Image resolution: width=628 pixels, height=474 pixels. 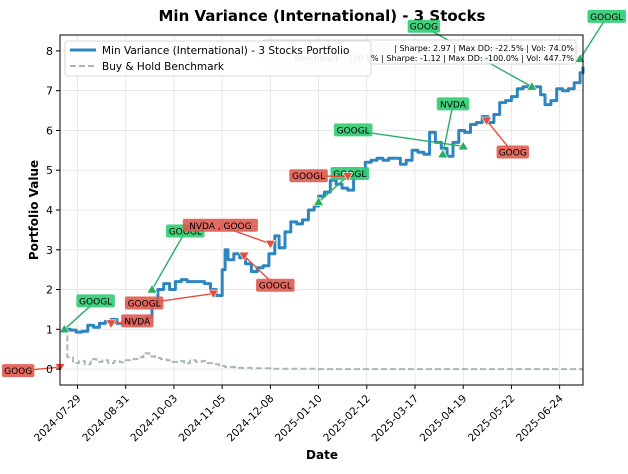 I want to click on y-tick-label: 3, so click(x=49, y=250).